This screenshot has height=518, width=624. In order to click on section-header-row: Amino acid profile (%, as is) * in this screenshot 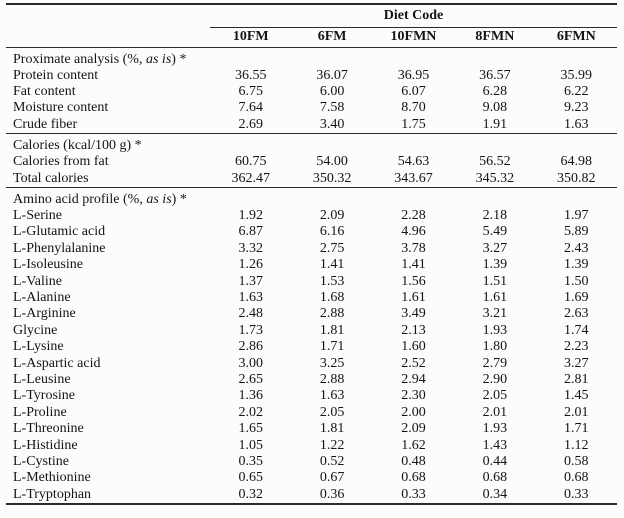, I will do `click(311, 197)`.